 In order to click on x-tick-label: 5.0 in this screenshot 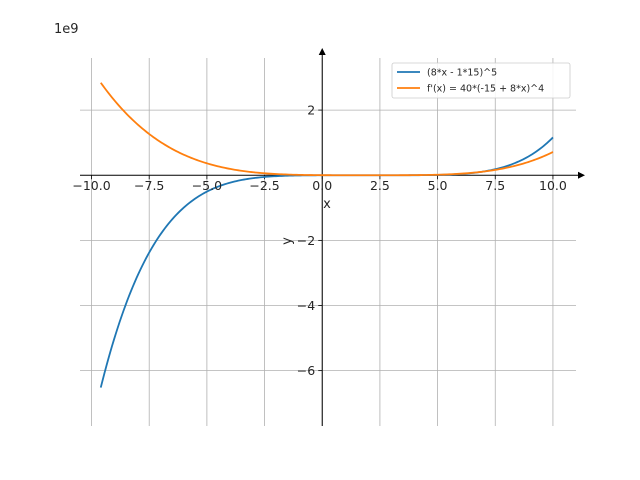, I will do `click(438, 185)`.